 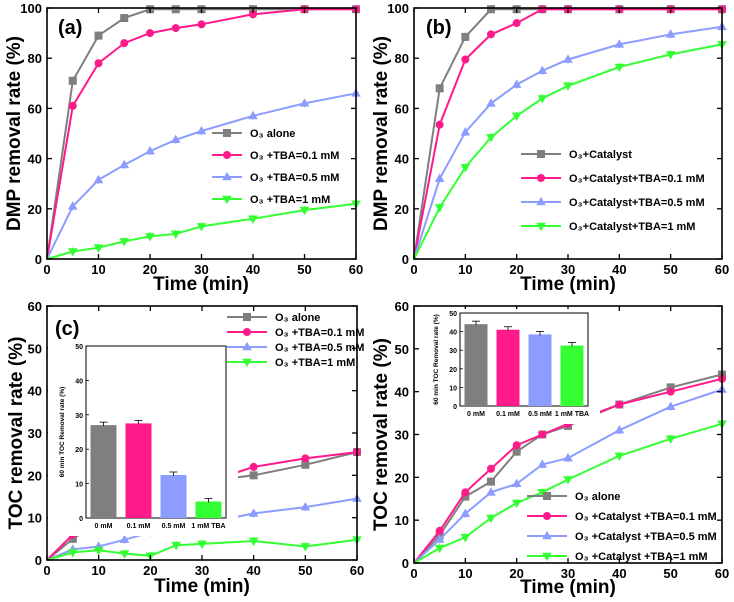 What do you see at coordinates (315, 363) in the screenshot?
I see `legend-label: O₃ +TBA=1 mM` at bounding box center [315, 363].